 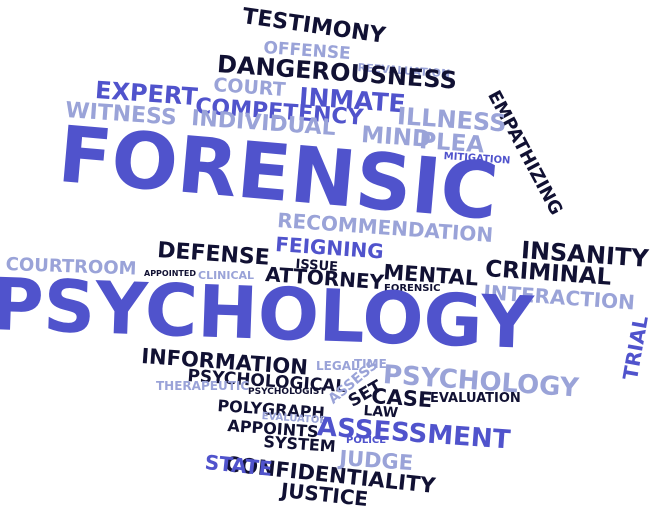 What do you see at coordinates (412, 288) in the screenshot?
I see `word-forensic-small: FORENSIC` at bounding box center [412, 288].